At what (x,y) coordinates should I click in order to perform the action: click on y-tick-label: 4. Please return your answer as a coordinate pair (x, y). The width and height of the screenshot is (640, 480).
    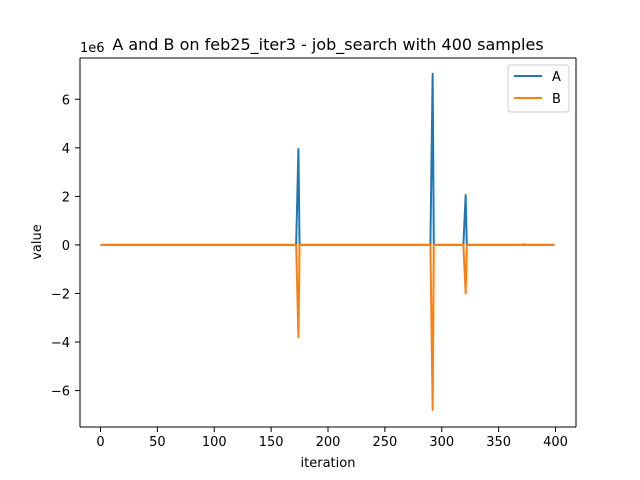
    Looking at the image, I should click on (66, 149).